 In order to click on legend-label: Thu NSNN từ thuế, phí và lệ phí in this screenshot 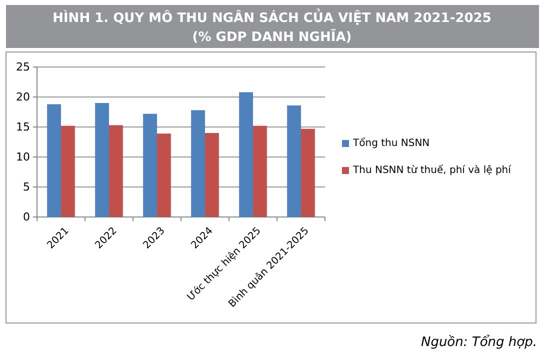, I will do `click(432, 170)`.